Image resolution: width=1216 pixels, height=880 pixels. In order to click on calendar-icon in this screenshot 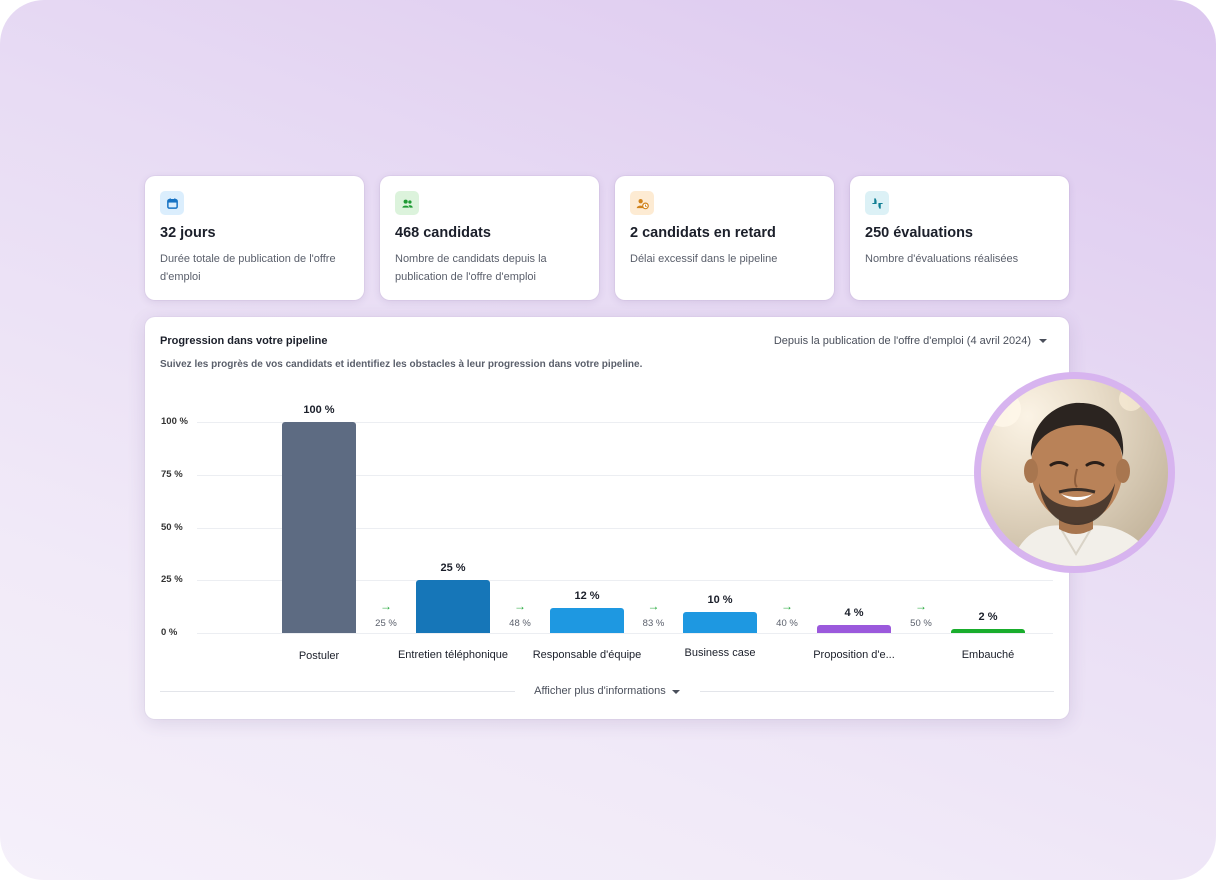, I will do `click(172, 203)`.